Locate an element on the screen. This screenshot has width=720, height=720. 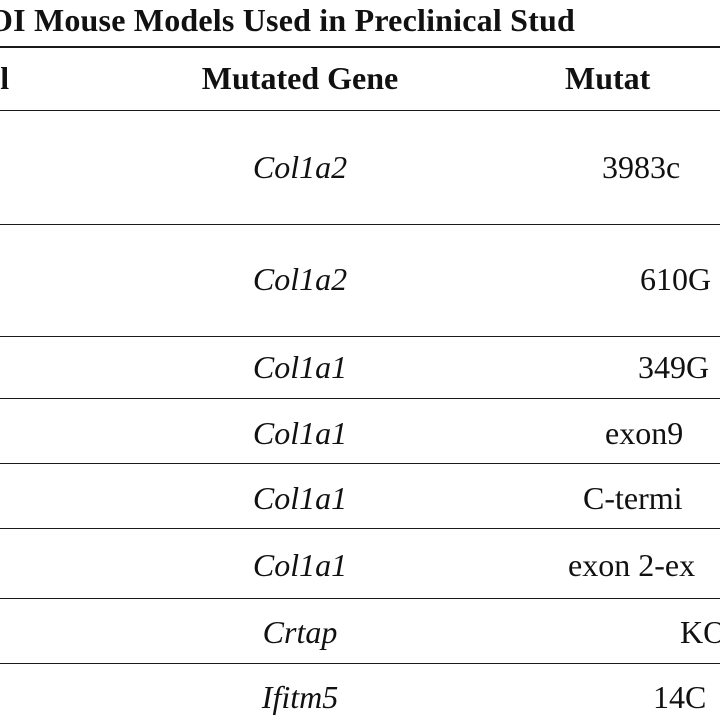
table-caption: OI Mouse Models Used in Preclinical Stud is located at coordinates (287, 20).